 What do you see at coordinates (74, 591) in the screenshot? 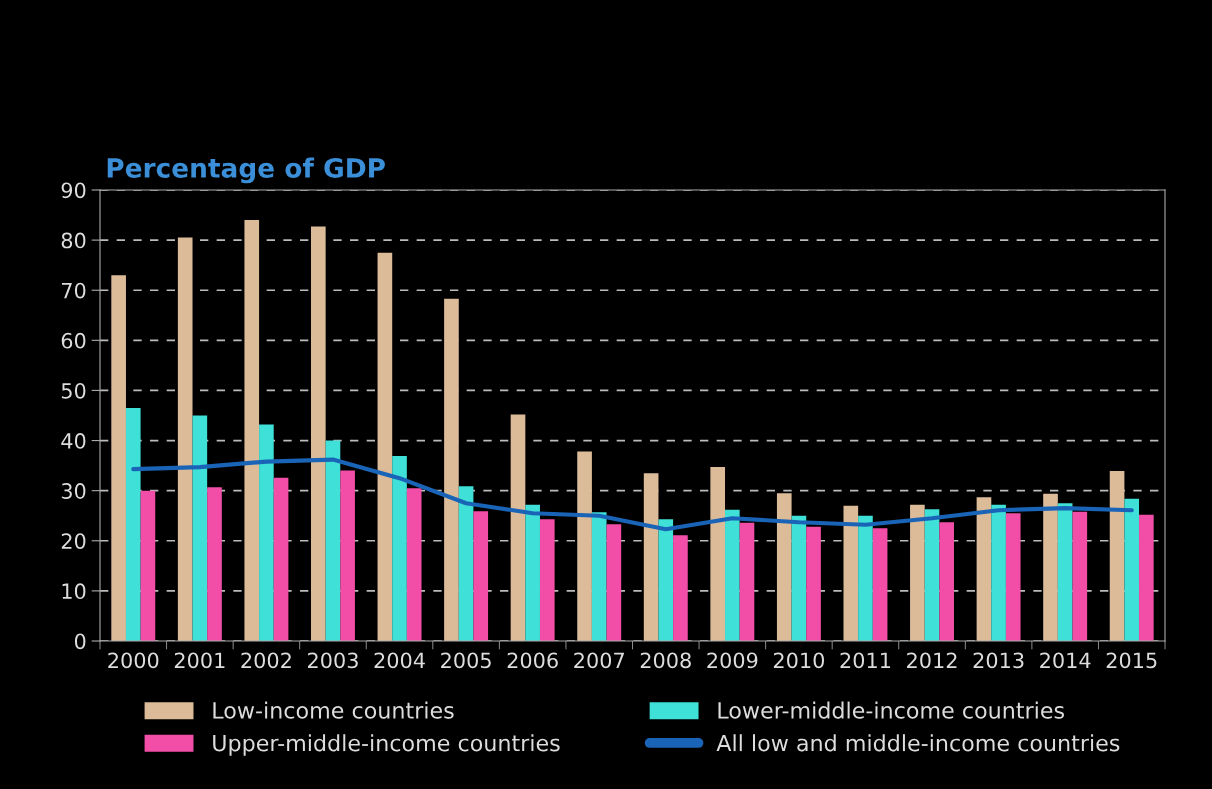
I see `y-tick-label: 10` at bounding box center [74, 591].